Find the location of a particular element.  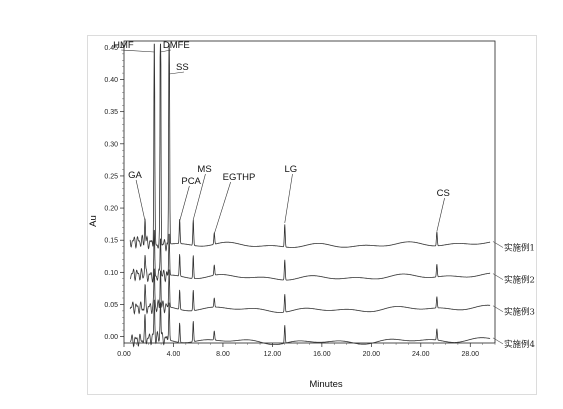

peak-label: EGTHP is located at coordinates (239, 177).